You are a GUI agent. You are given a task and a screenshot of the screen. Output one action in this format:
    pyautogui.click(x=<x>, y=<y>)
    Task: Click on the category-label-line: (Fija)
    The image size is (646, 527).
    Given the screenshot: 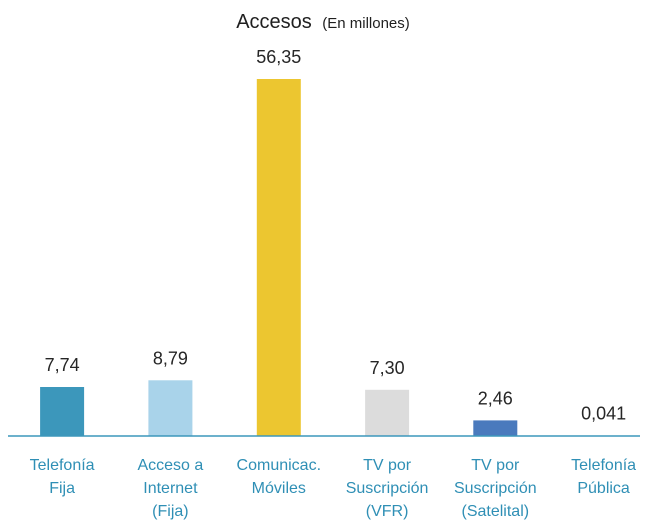 What is the action you would take?
    pyautogui.click(x=170, y=511)
    